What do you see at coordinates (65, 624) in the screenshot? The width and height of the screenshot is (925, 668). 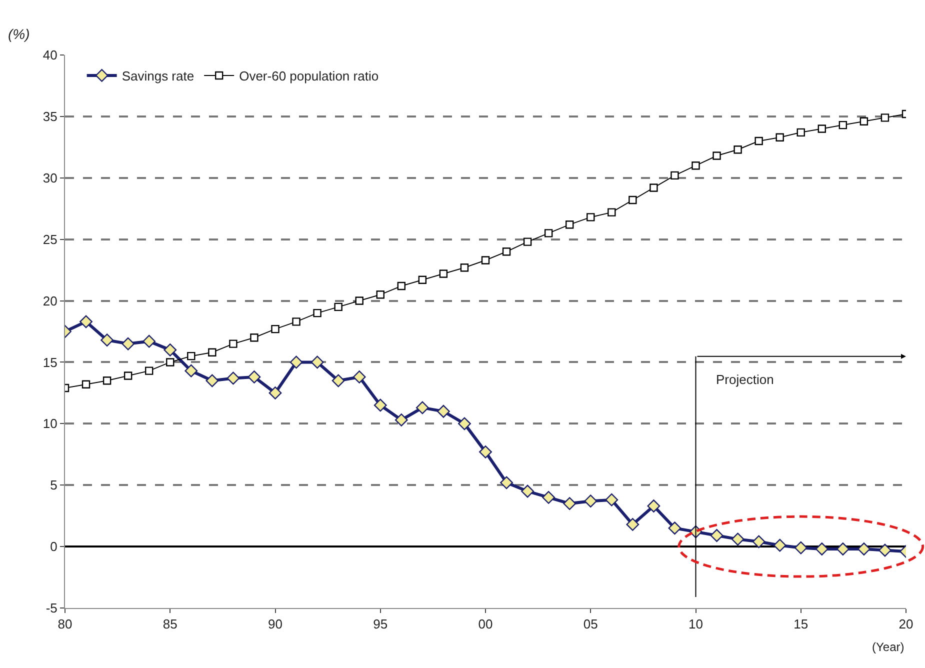 I see `x-tick-label: 80` at bounding box center [65, 624].